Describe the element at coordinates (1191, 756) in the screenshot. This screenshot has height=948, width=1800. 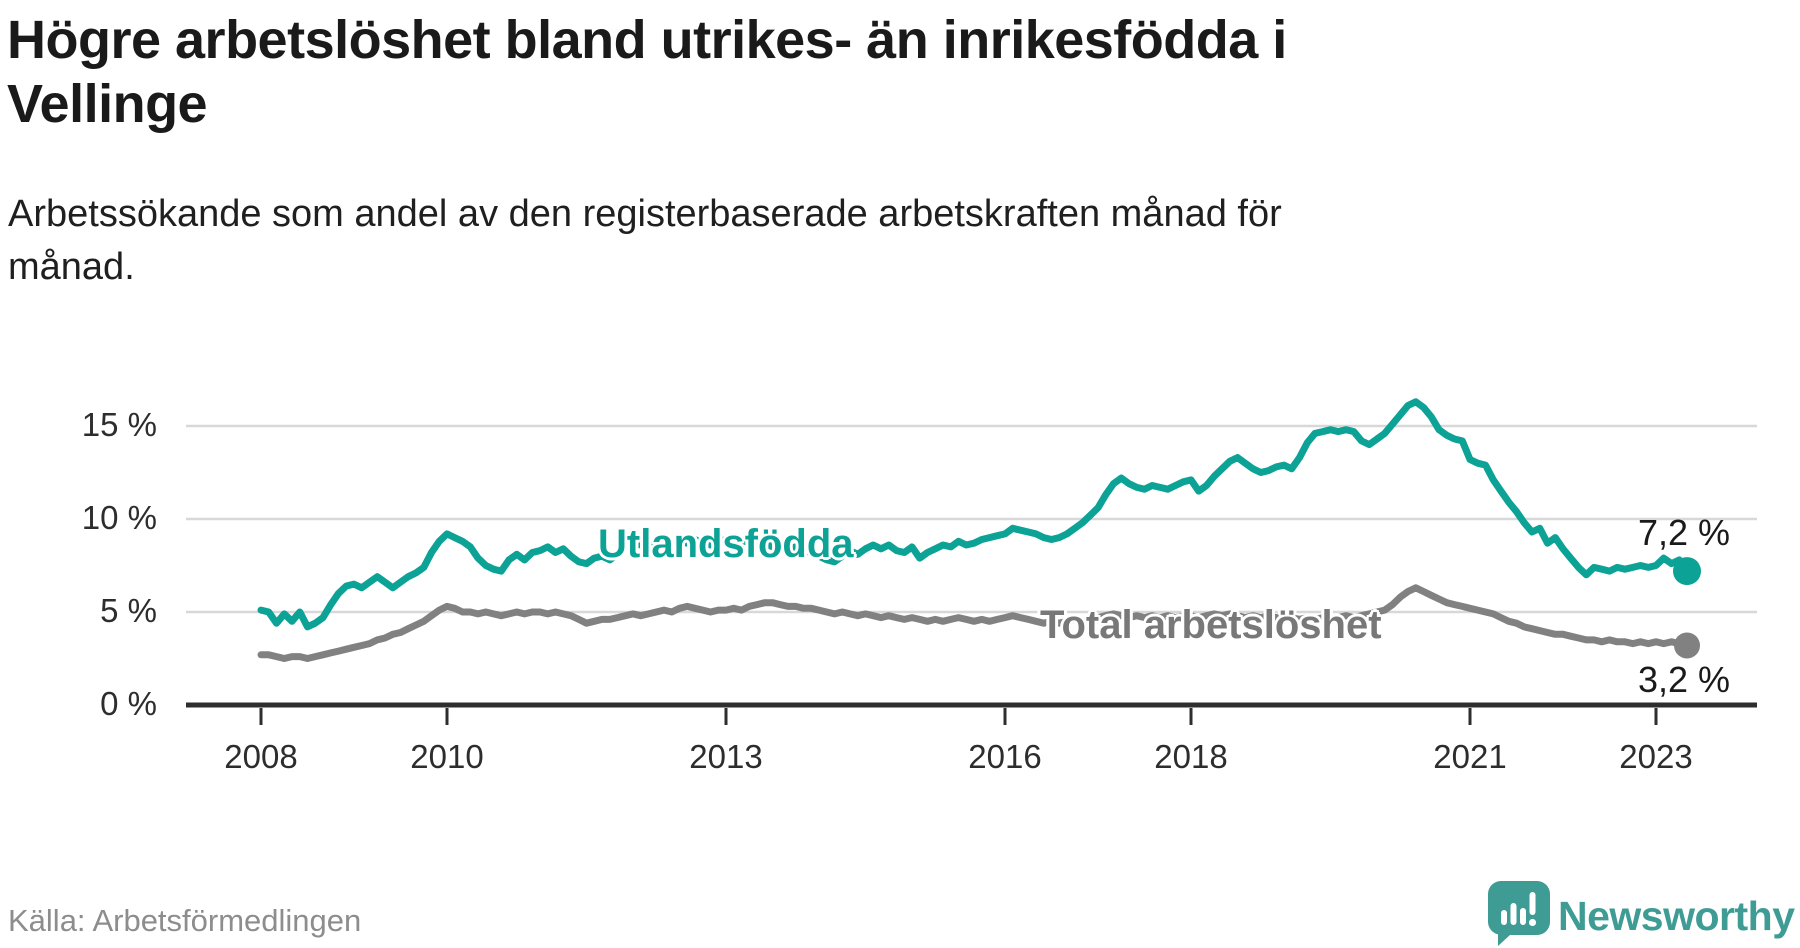
I see `x-tick-label: 2018` at that location.